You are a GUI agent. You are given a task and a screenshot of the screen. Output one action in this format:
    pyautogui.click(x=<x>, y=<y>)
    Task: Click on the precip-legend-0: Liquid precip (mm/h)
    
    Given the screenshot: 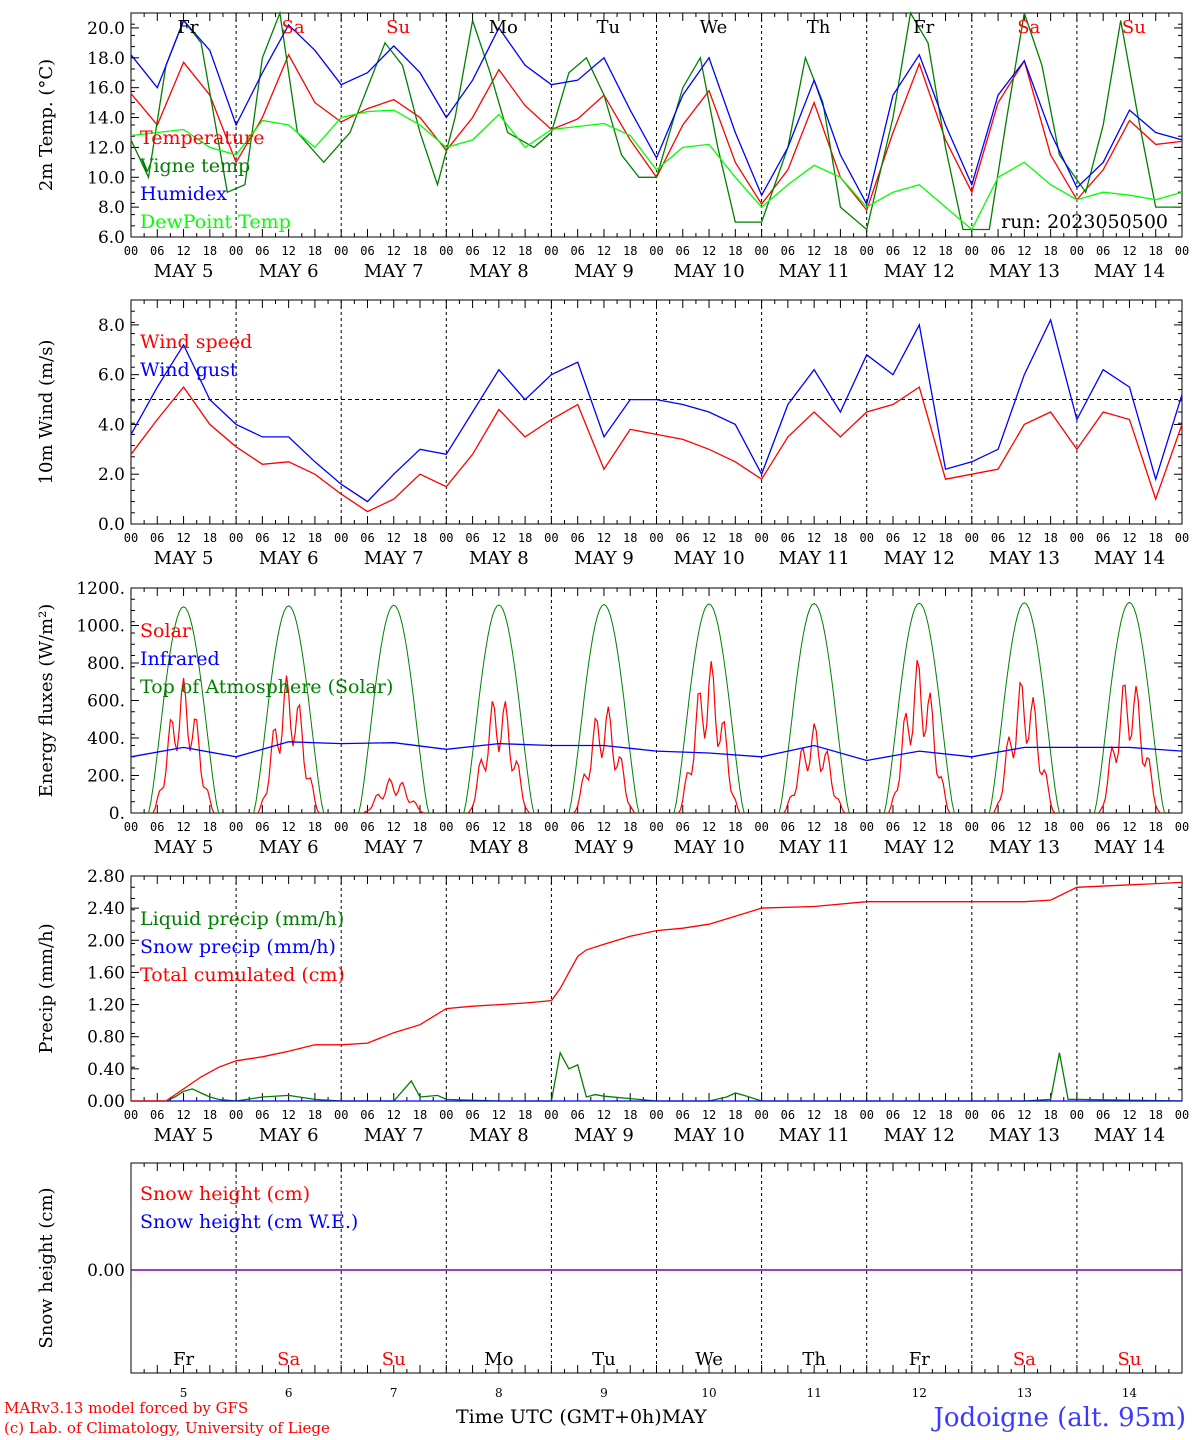 What is the action you would take?
    pyautogui.click(x=242, y=919)
    